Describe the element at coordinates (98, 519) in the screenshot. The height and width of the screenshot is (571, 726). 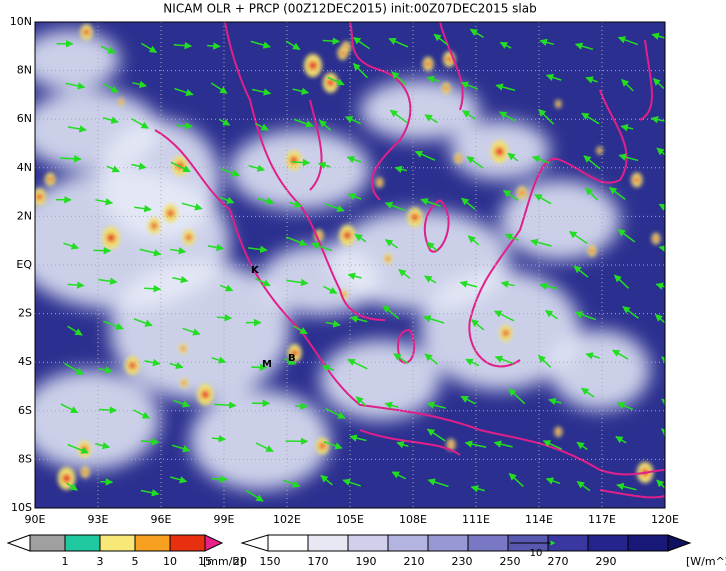
I see `x-tick-label: 93E` at that location.